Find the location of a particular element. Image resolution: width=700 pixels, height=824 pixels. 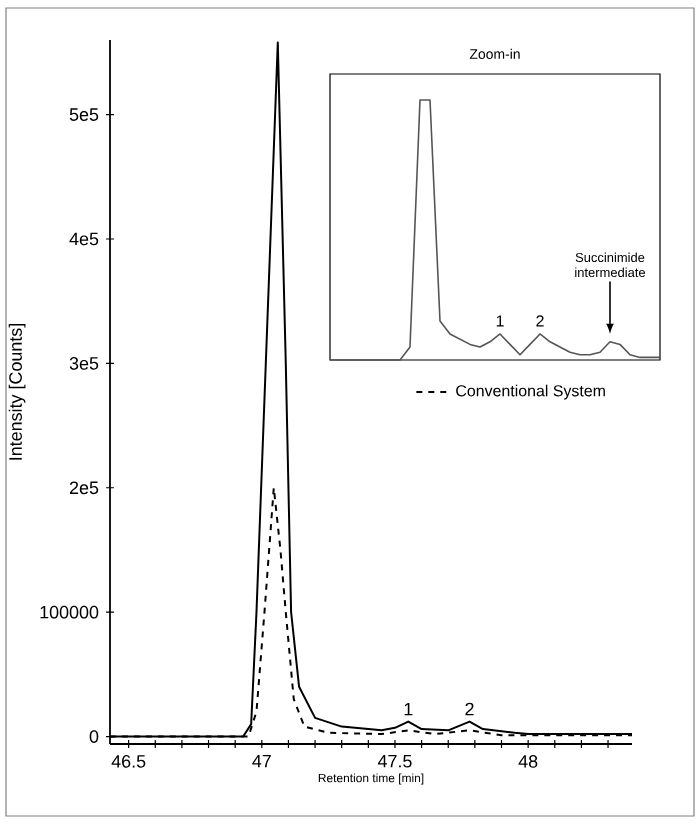

y-tick-label: 2e5 is located at coordinates (84, 488).